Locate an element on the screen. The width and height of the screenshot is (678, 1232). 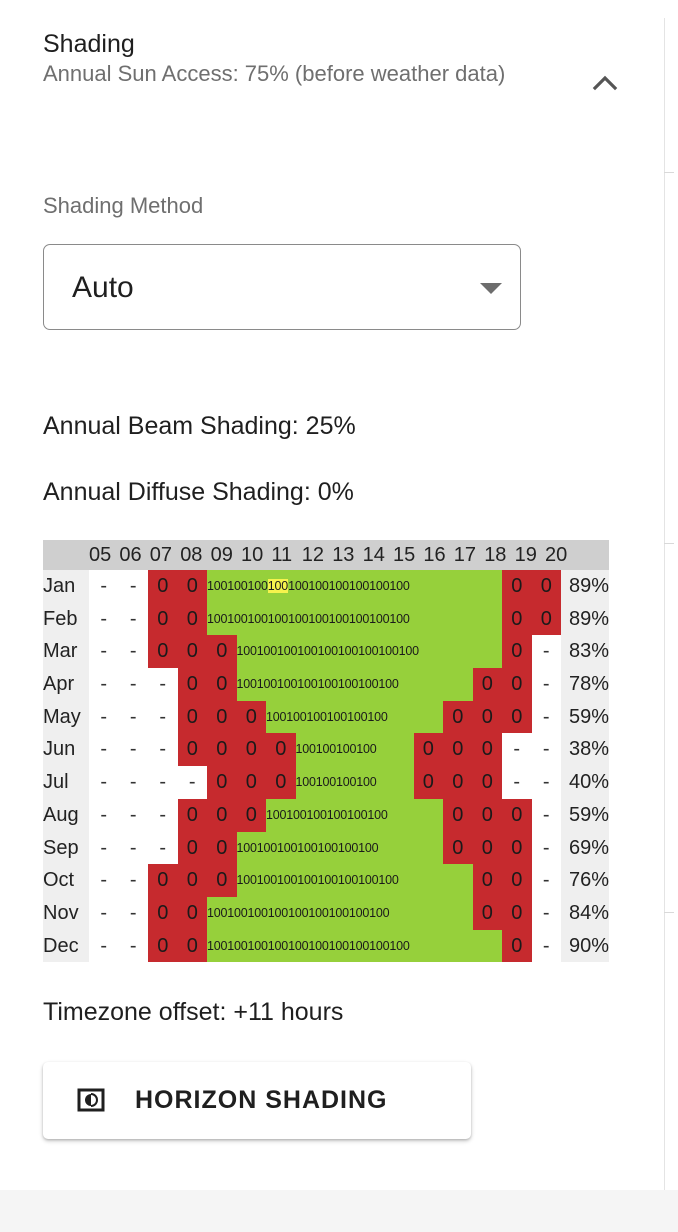
sun-access-cells: 100100100100100100100100 is located at coordinates (354, 880).